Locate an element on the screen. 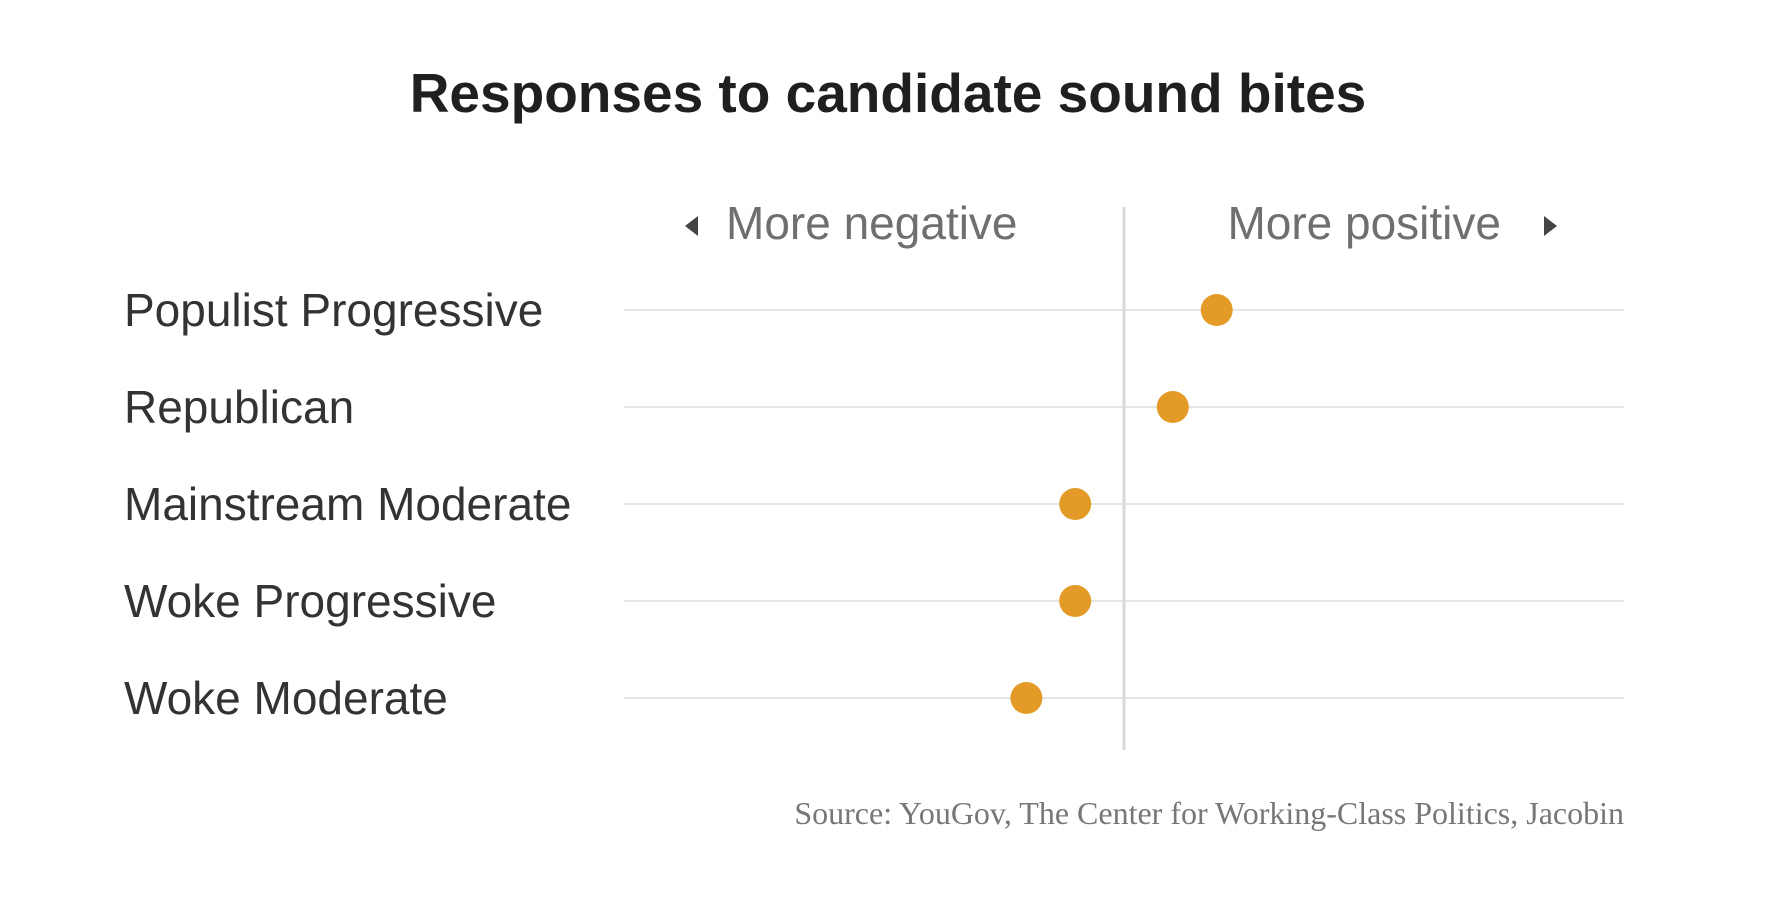  category-label: Populist Progressive is located at coordinates (333, 310).